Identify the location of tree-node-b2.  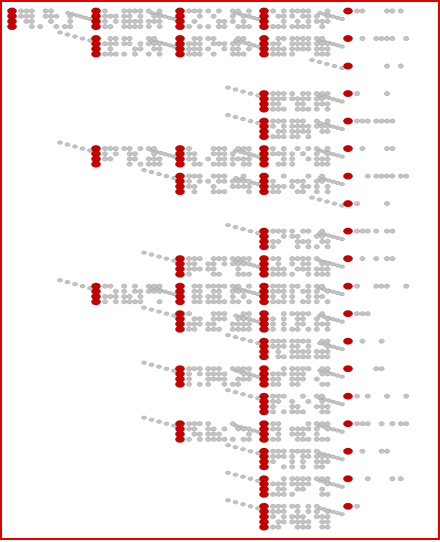
(127, 156).